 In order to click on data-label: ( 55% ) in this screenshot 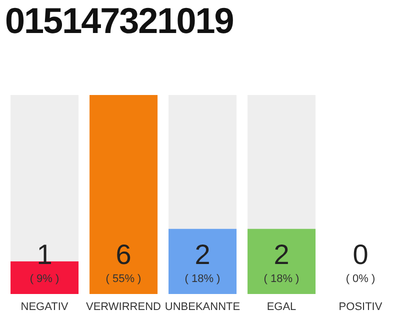, I will do `click(124, 279)`.